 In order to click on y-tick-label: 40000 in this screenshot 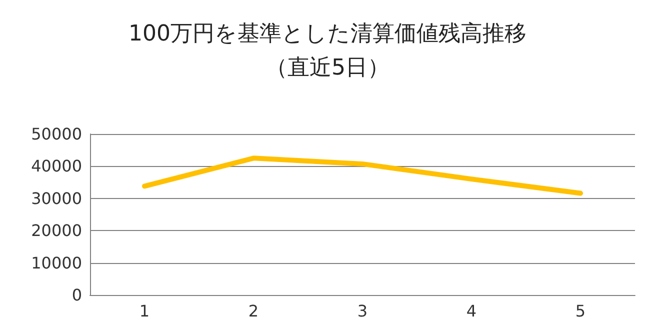, I will do `click(56, 166)`.